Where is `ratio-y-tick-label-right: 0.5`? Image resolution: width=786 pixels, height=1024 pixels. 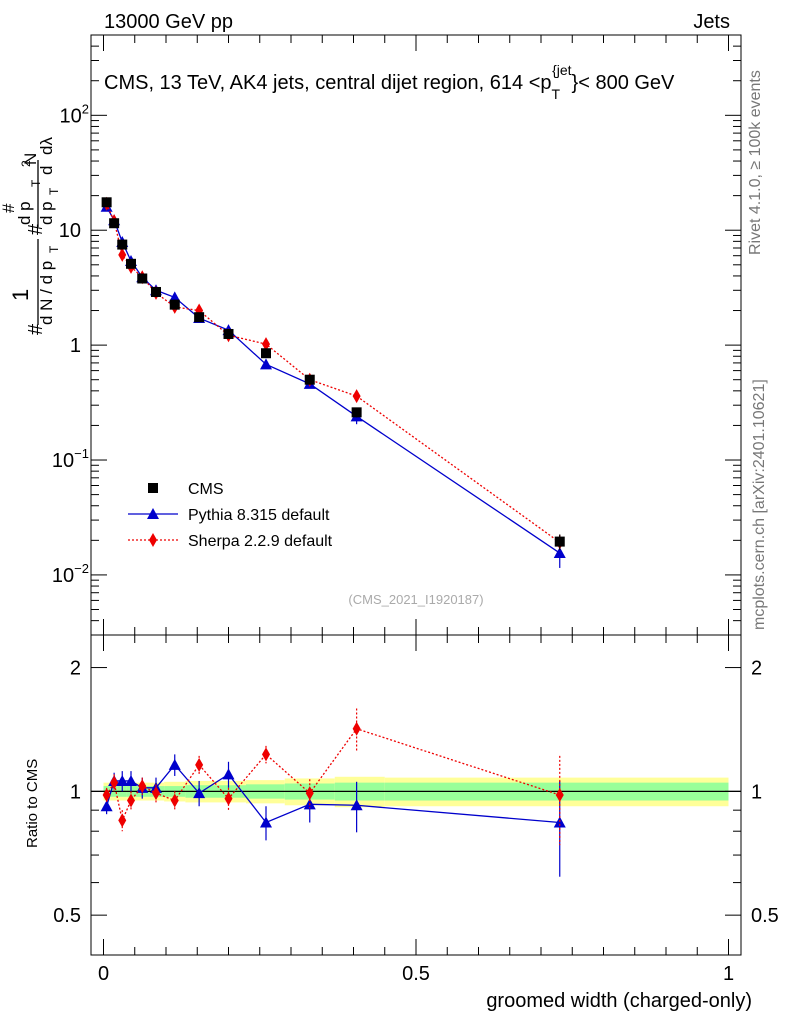
ratio-y-tick-label-right: 0.5 is located at coordinates (765, 916).